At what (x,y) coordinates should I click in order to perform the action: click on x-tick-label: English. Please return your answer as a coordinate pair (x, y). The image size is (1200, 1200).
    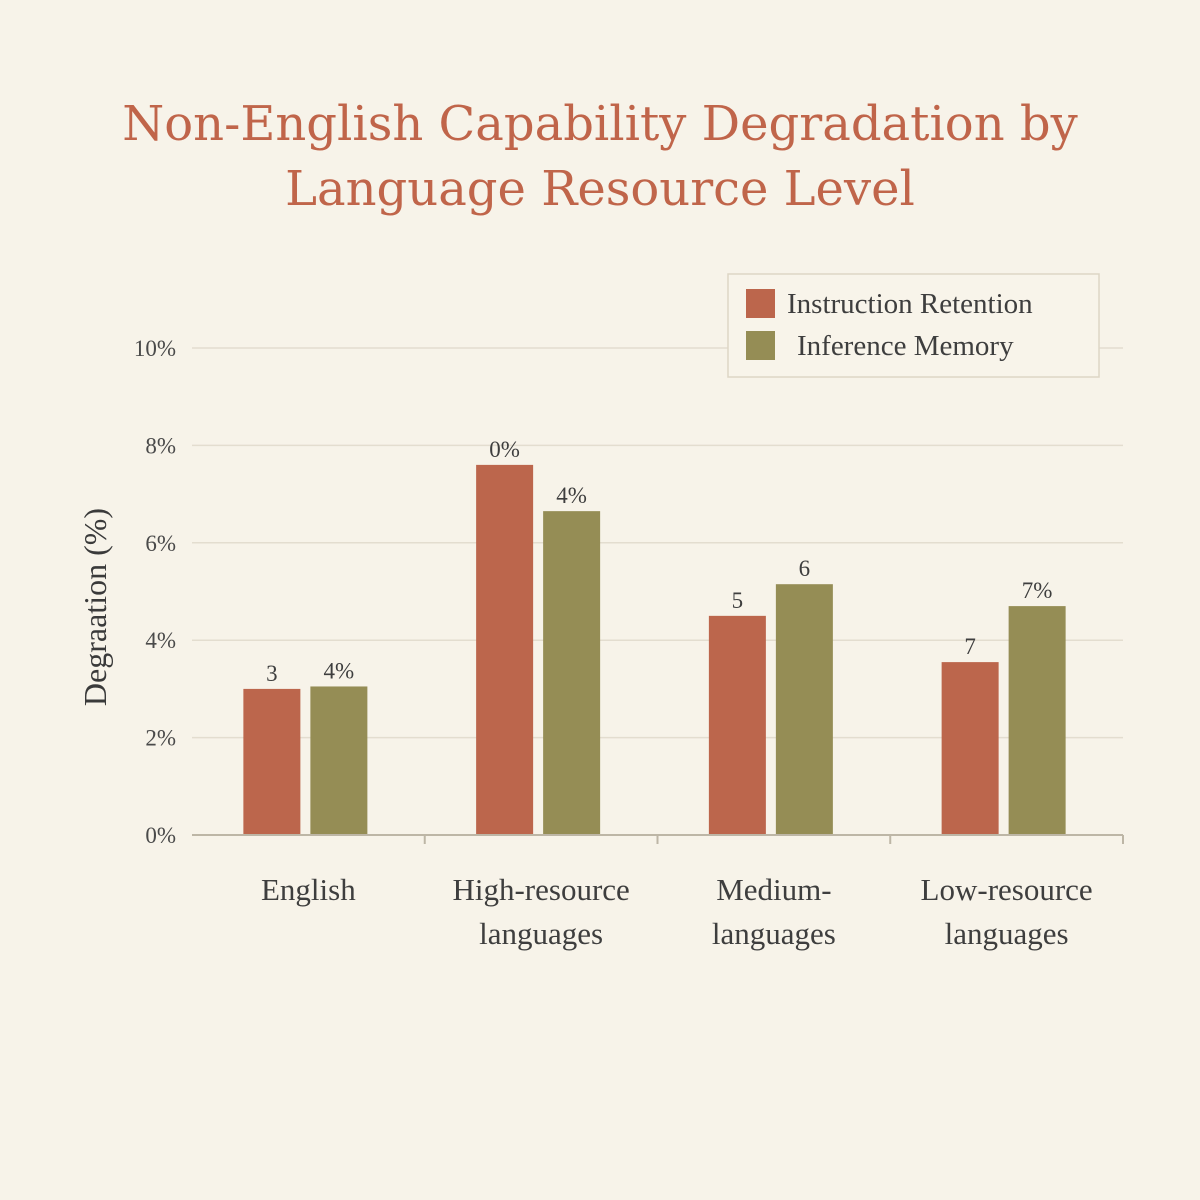
    Looking at the image, I should click on (308, 889).